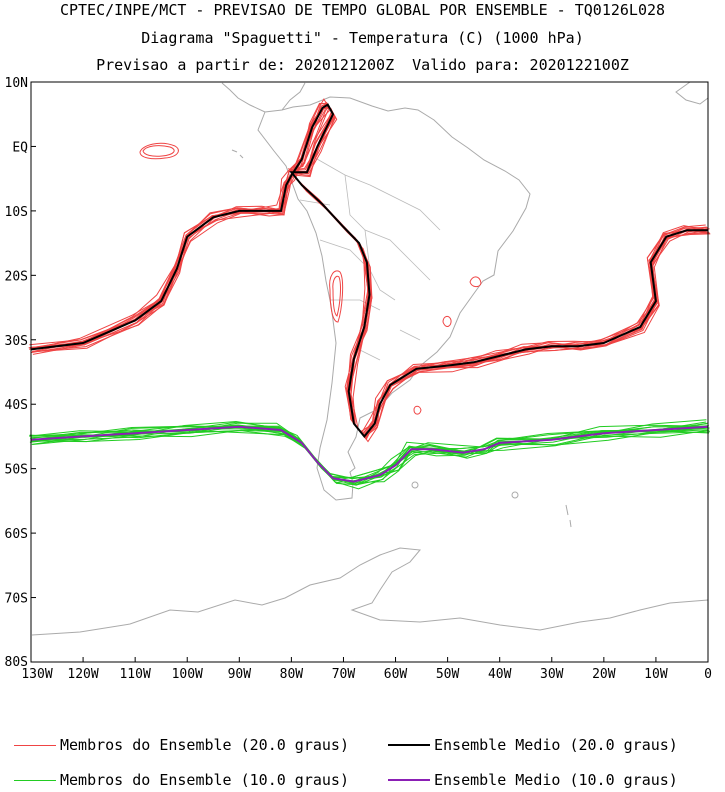 This screenshot has height=792, width=725. Describe the element at coordinates (292, 674) in the screenshot. I see `lon-tick-label: 80W` at that location.